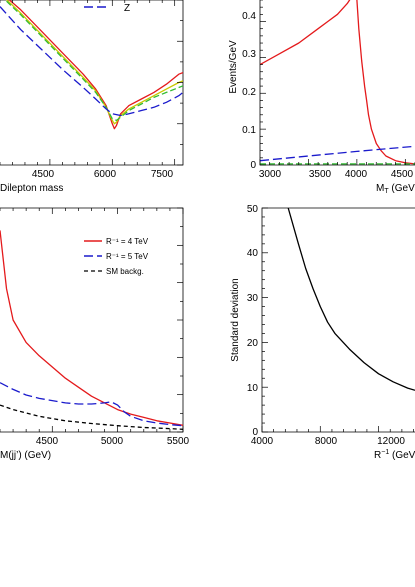  What do you see at coordinates (249, 92) in the screenshot?
I see `y-tick-label: 0.2` at bounding box center [249, 92].